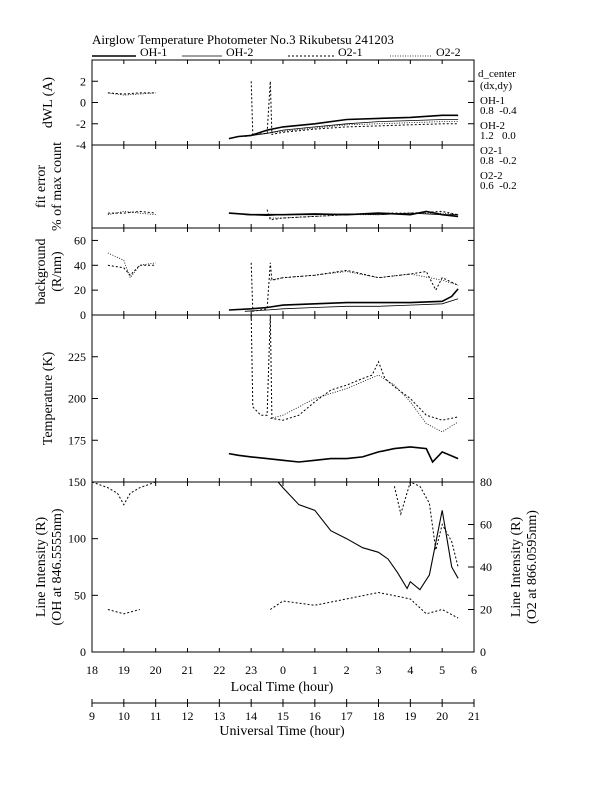  What do you see at coordinates (77, 357) in the screenshot?
I see `y-tick-label: 225` at bounding box center [77, 357].